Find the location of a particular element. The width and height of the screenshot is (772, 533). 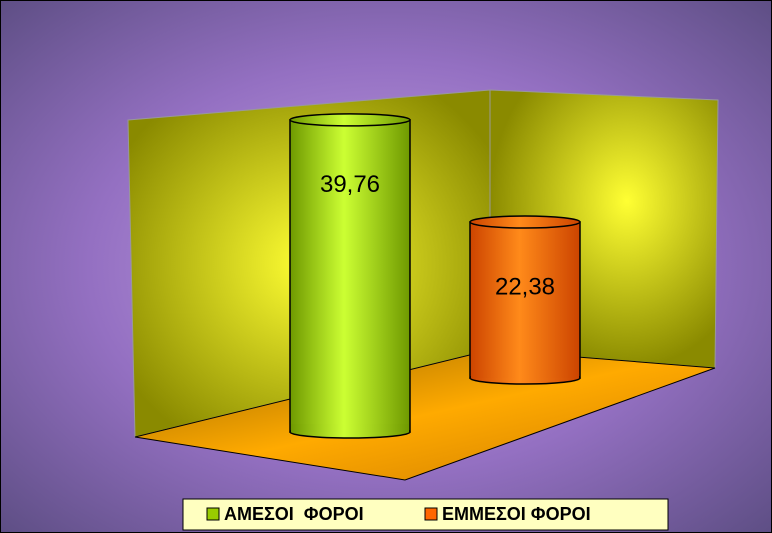

data-label: 39,76 is located at coordinates (350, 184).